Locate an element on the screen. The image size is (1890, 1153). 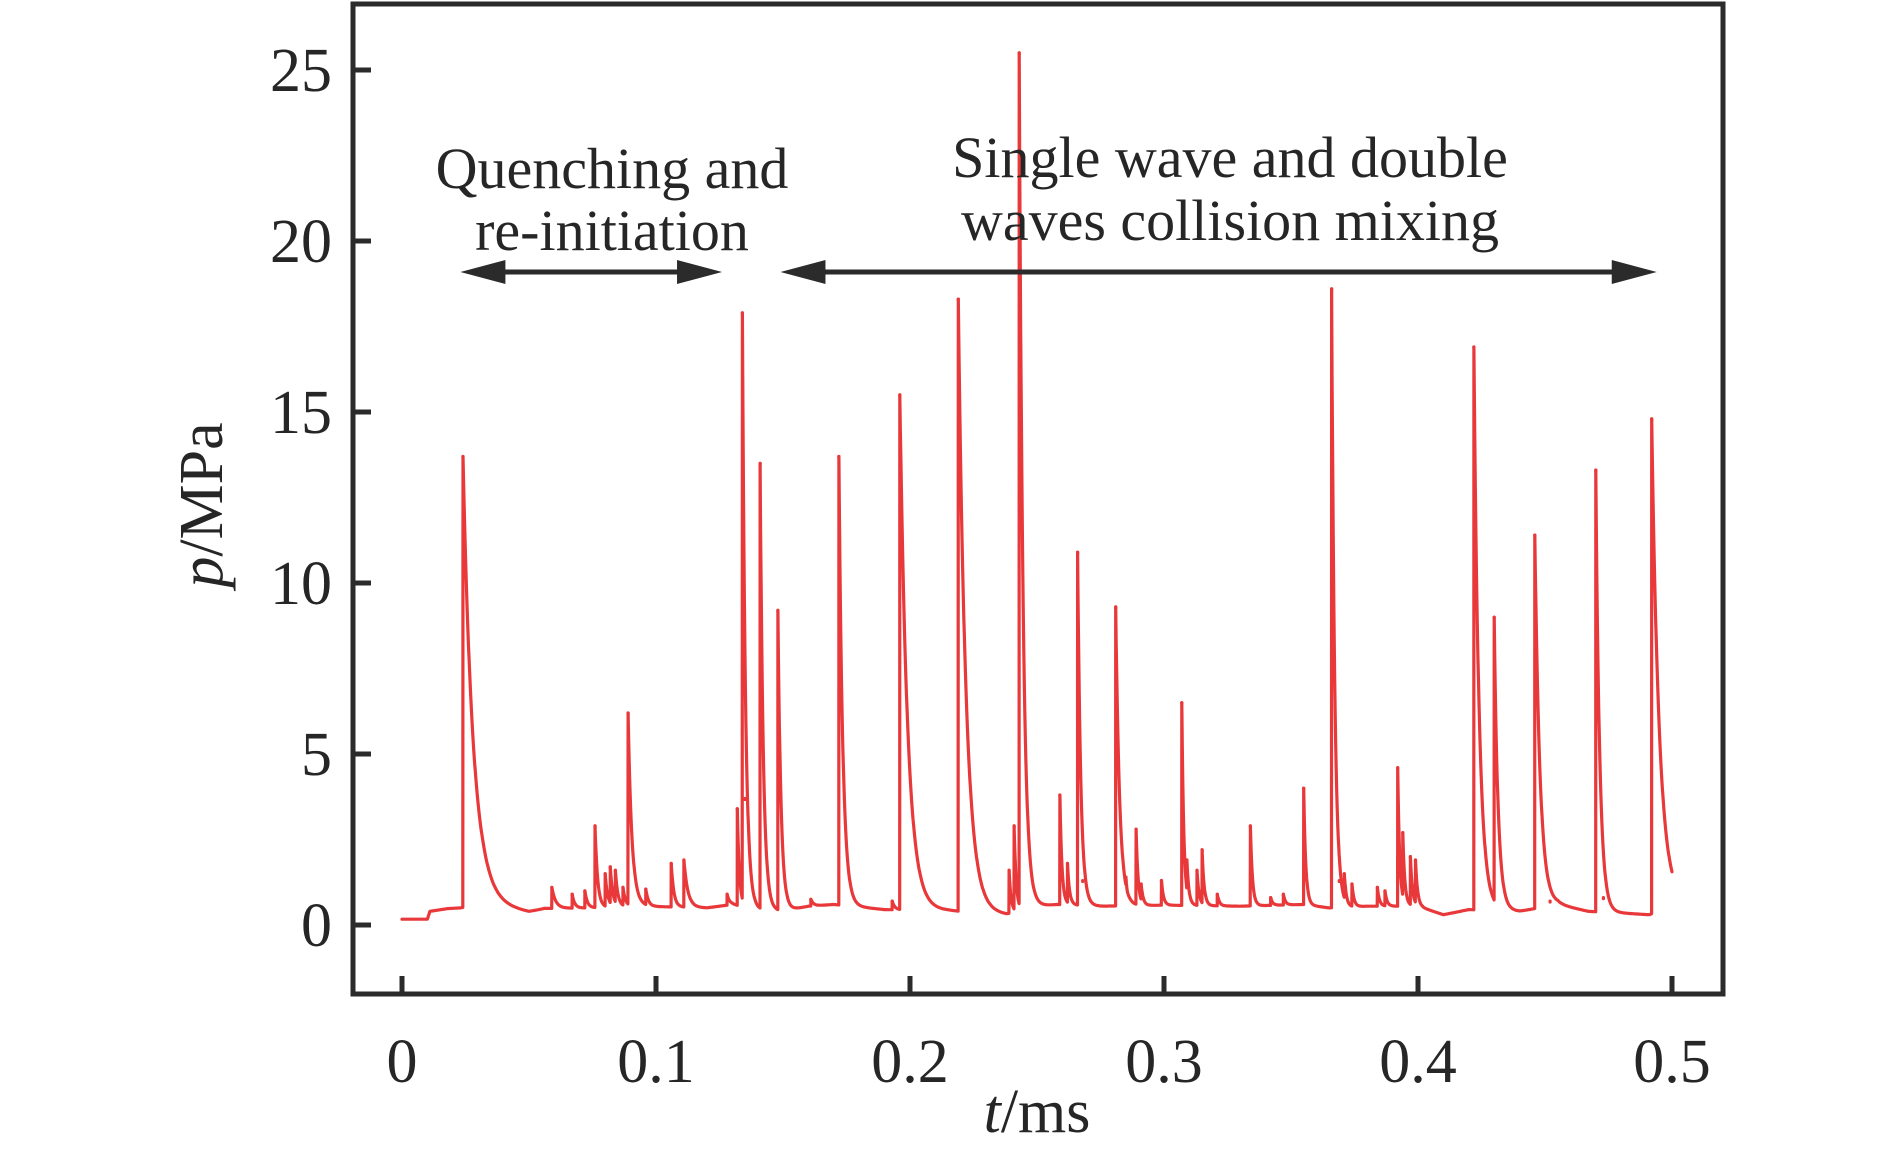
y-tick-label: 0 is located at coordinates (316, 926).